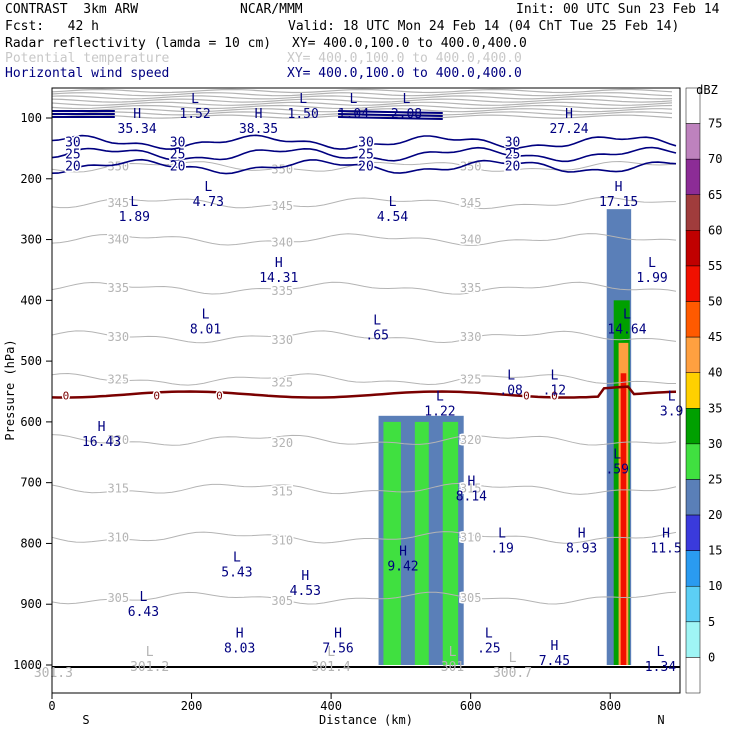 The image size is (740, 740). What do you see at coordinates (101, 442) in the screenshot?
I see `extremum-value: 16.43` at bounding box center [101, 442].